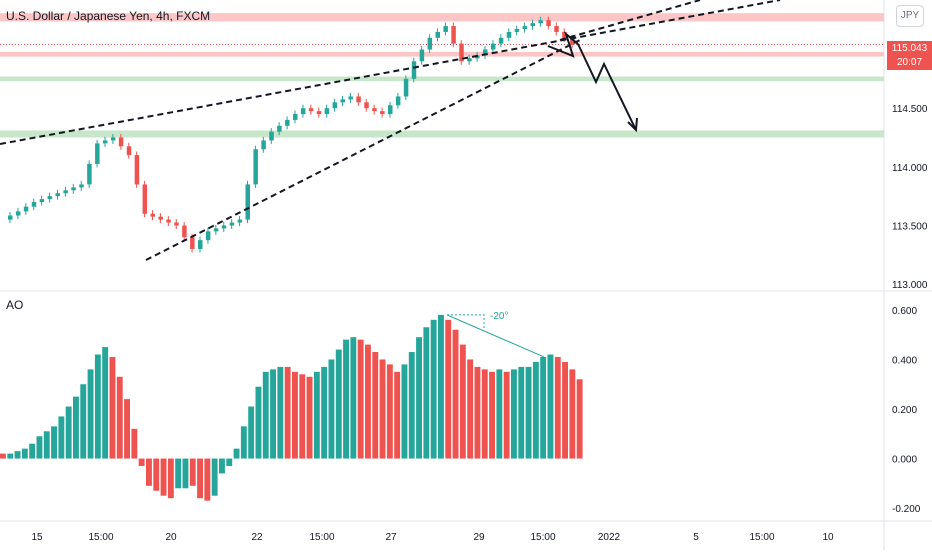 The image size is (932, 555). I want to click on currency-badge: JPY, so click(910, 16).